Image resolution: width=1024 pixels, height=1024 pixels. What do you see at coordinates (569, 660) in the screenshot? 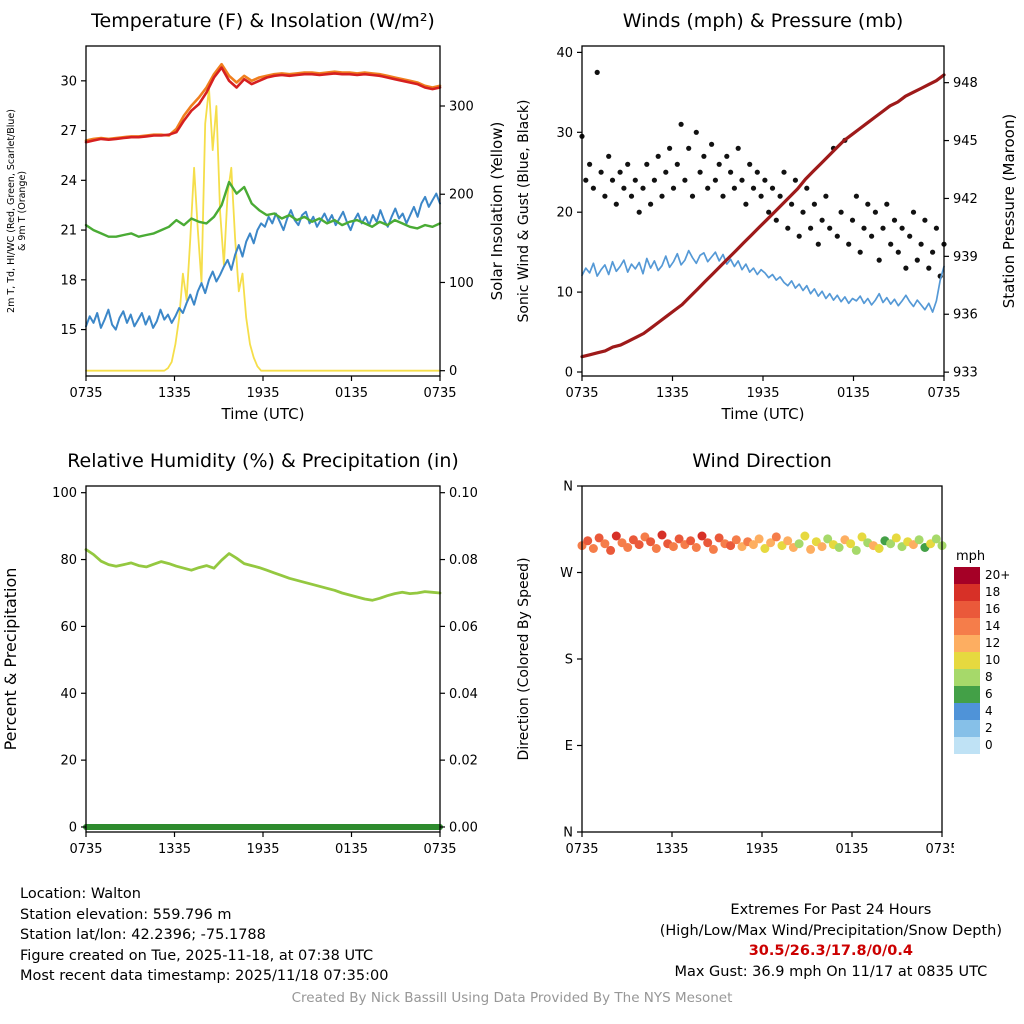
I see `svg-text: S` at bounding box center [569, 660].